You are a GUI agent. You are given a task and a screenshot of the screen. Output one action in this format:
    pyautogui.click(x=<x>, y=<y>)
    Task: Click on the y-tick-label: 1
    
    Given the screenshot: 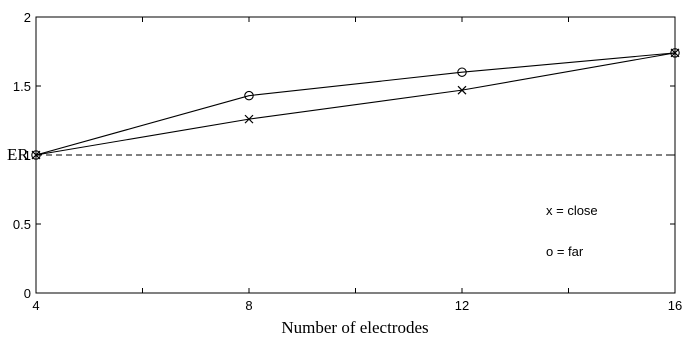 What is the action you would take?
    pyautogui.click(x=27, y=155)
    